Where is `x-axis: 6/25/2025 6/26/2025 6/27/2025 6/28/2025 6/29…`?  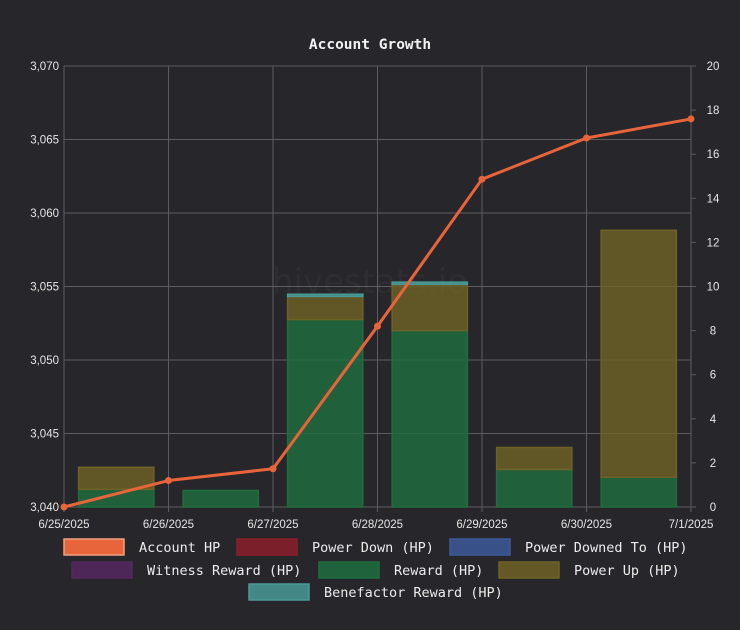
x-axis: 6/25/2025 6/26/2025 6/27/2025 6/28/2025 6/29… is located at coordinates (375, 525).